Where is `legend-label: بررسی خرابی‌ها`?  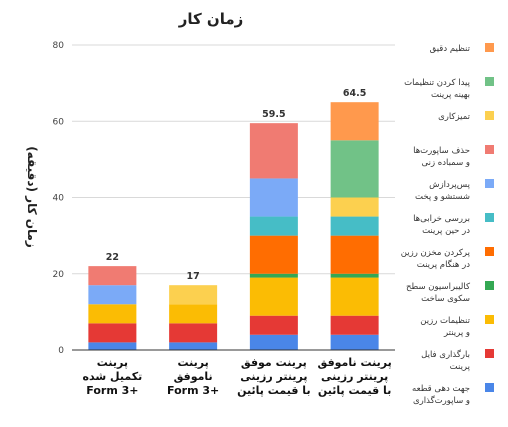 legend-label: بررسی خرابی‌ها is located at coordinates (441, 219).